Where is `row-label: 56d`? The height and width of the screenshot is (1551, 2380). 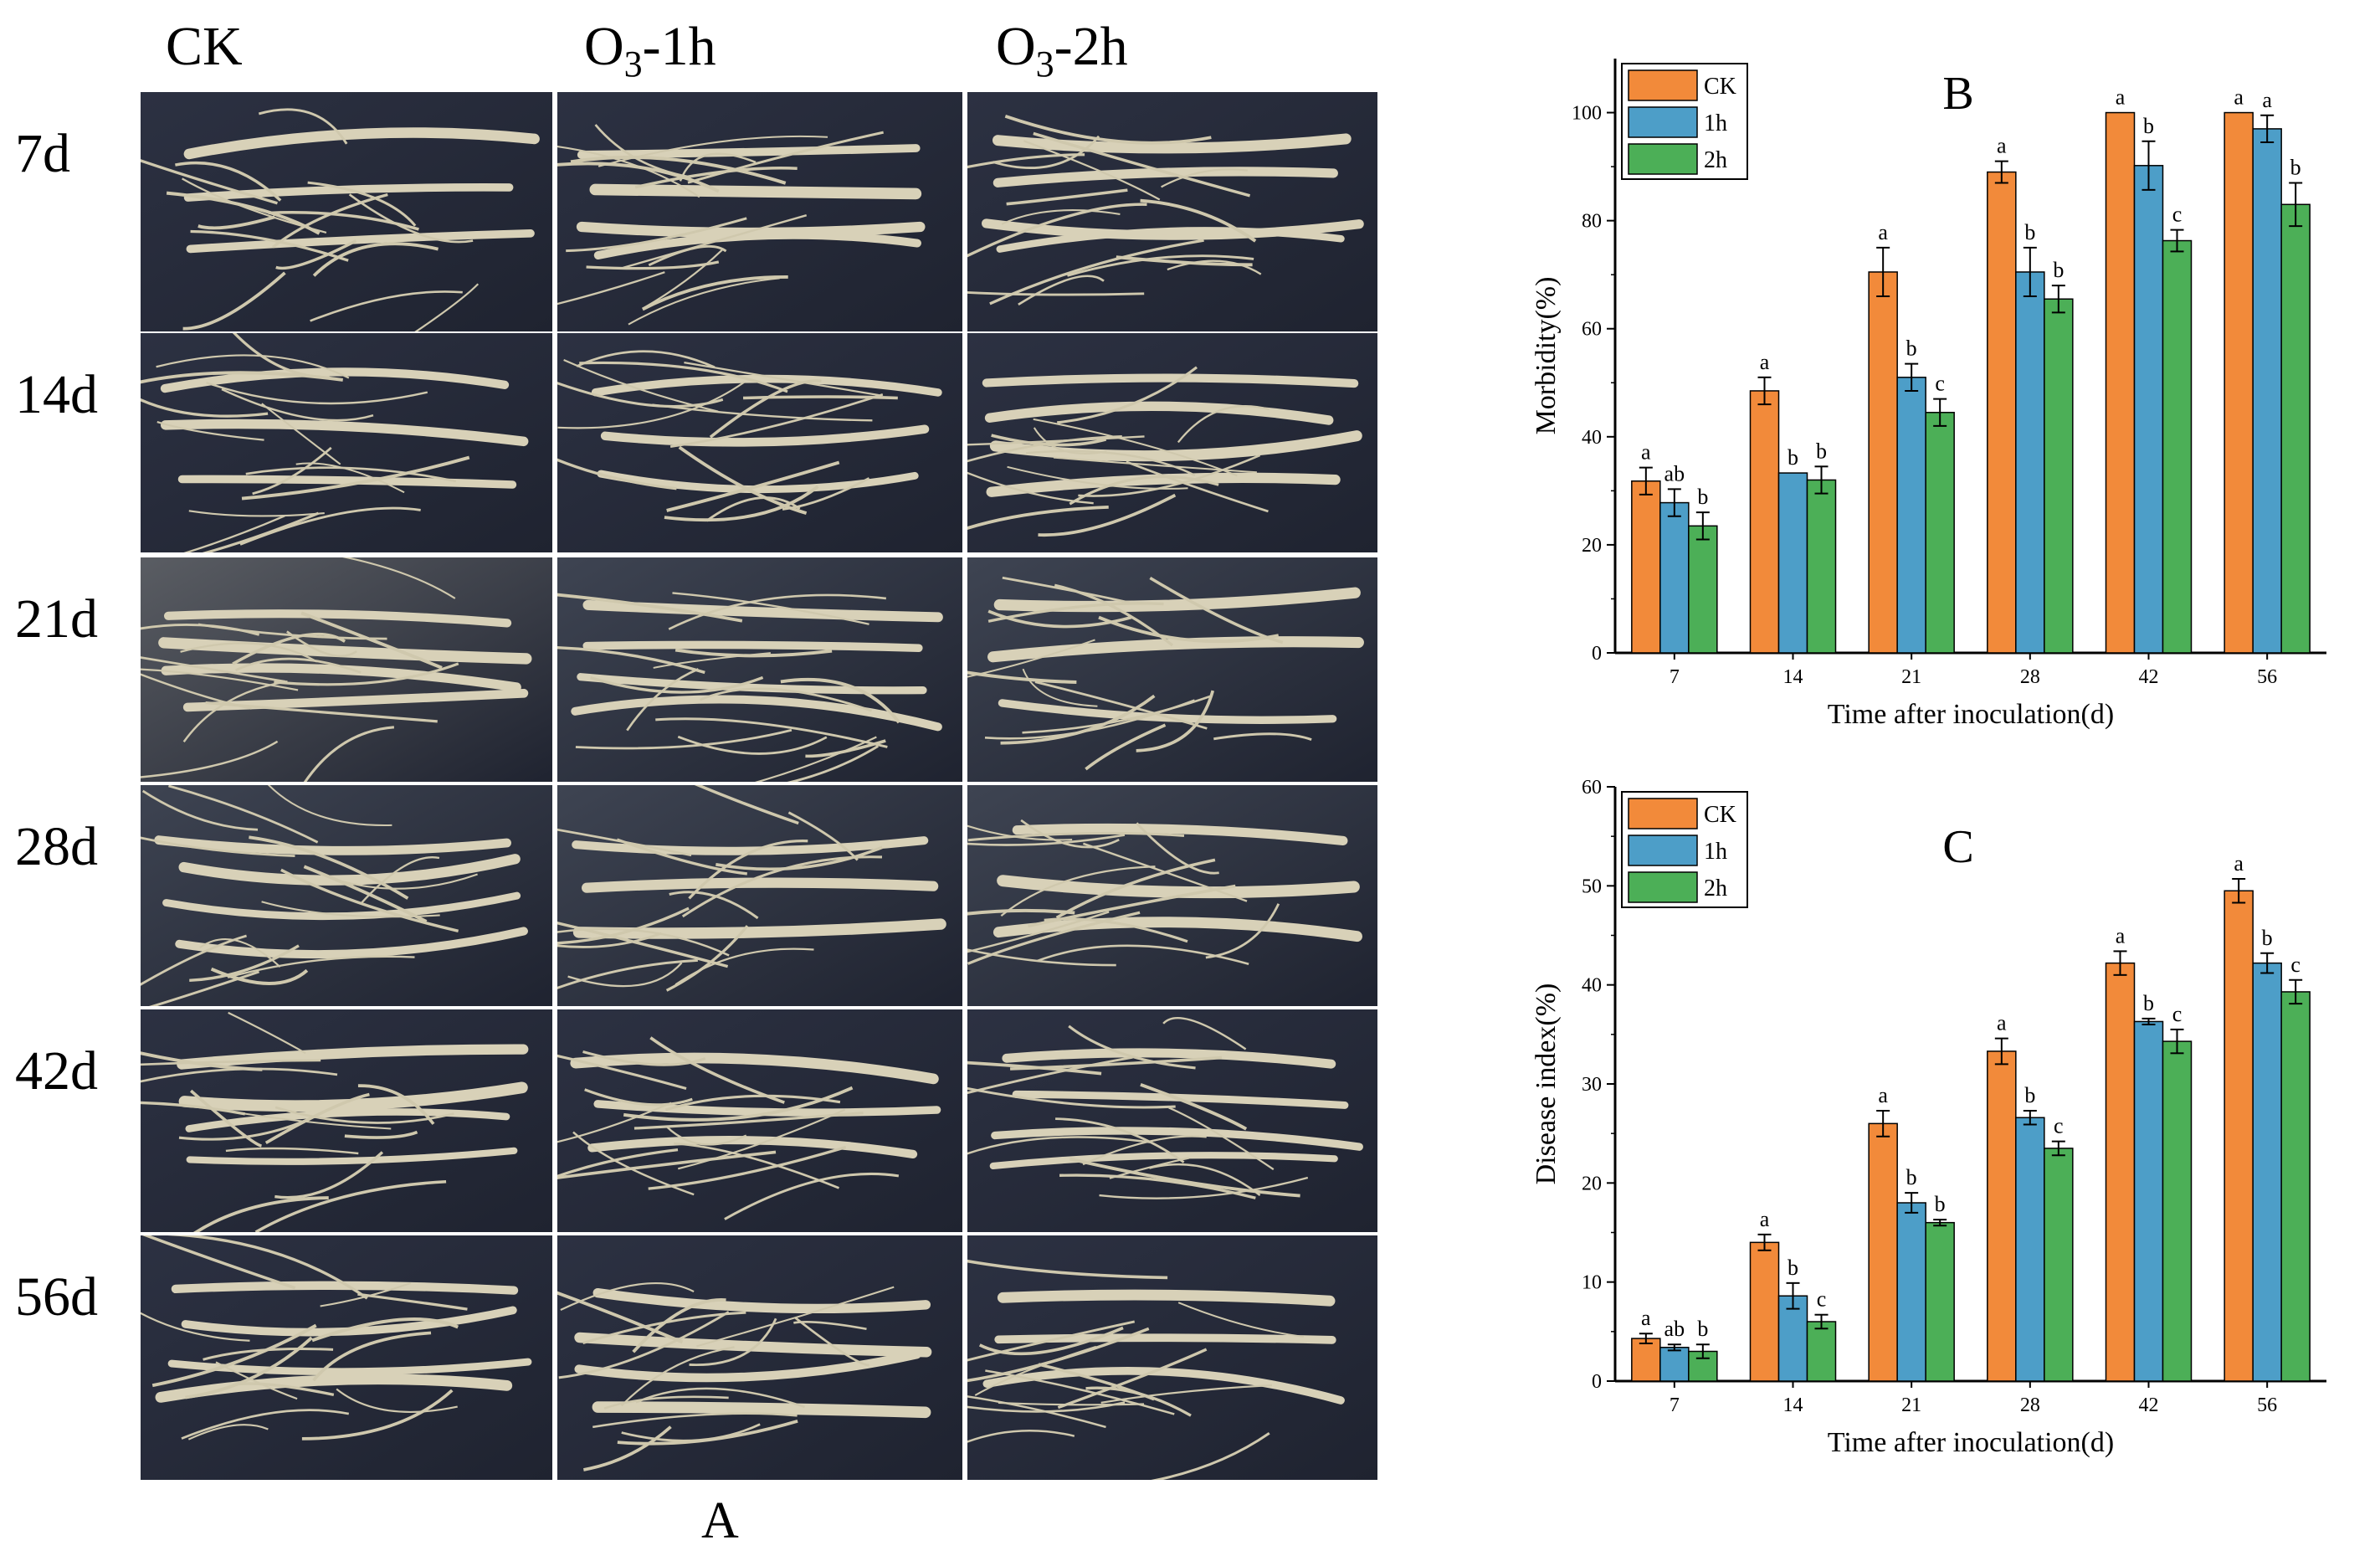
row-label: 56d is located at coordinates (56, 1297).